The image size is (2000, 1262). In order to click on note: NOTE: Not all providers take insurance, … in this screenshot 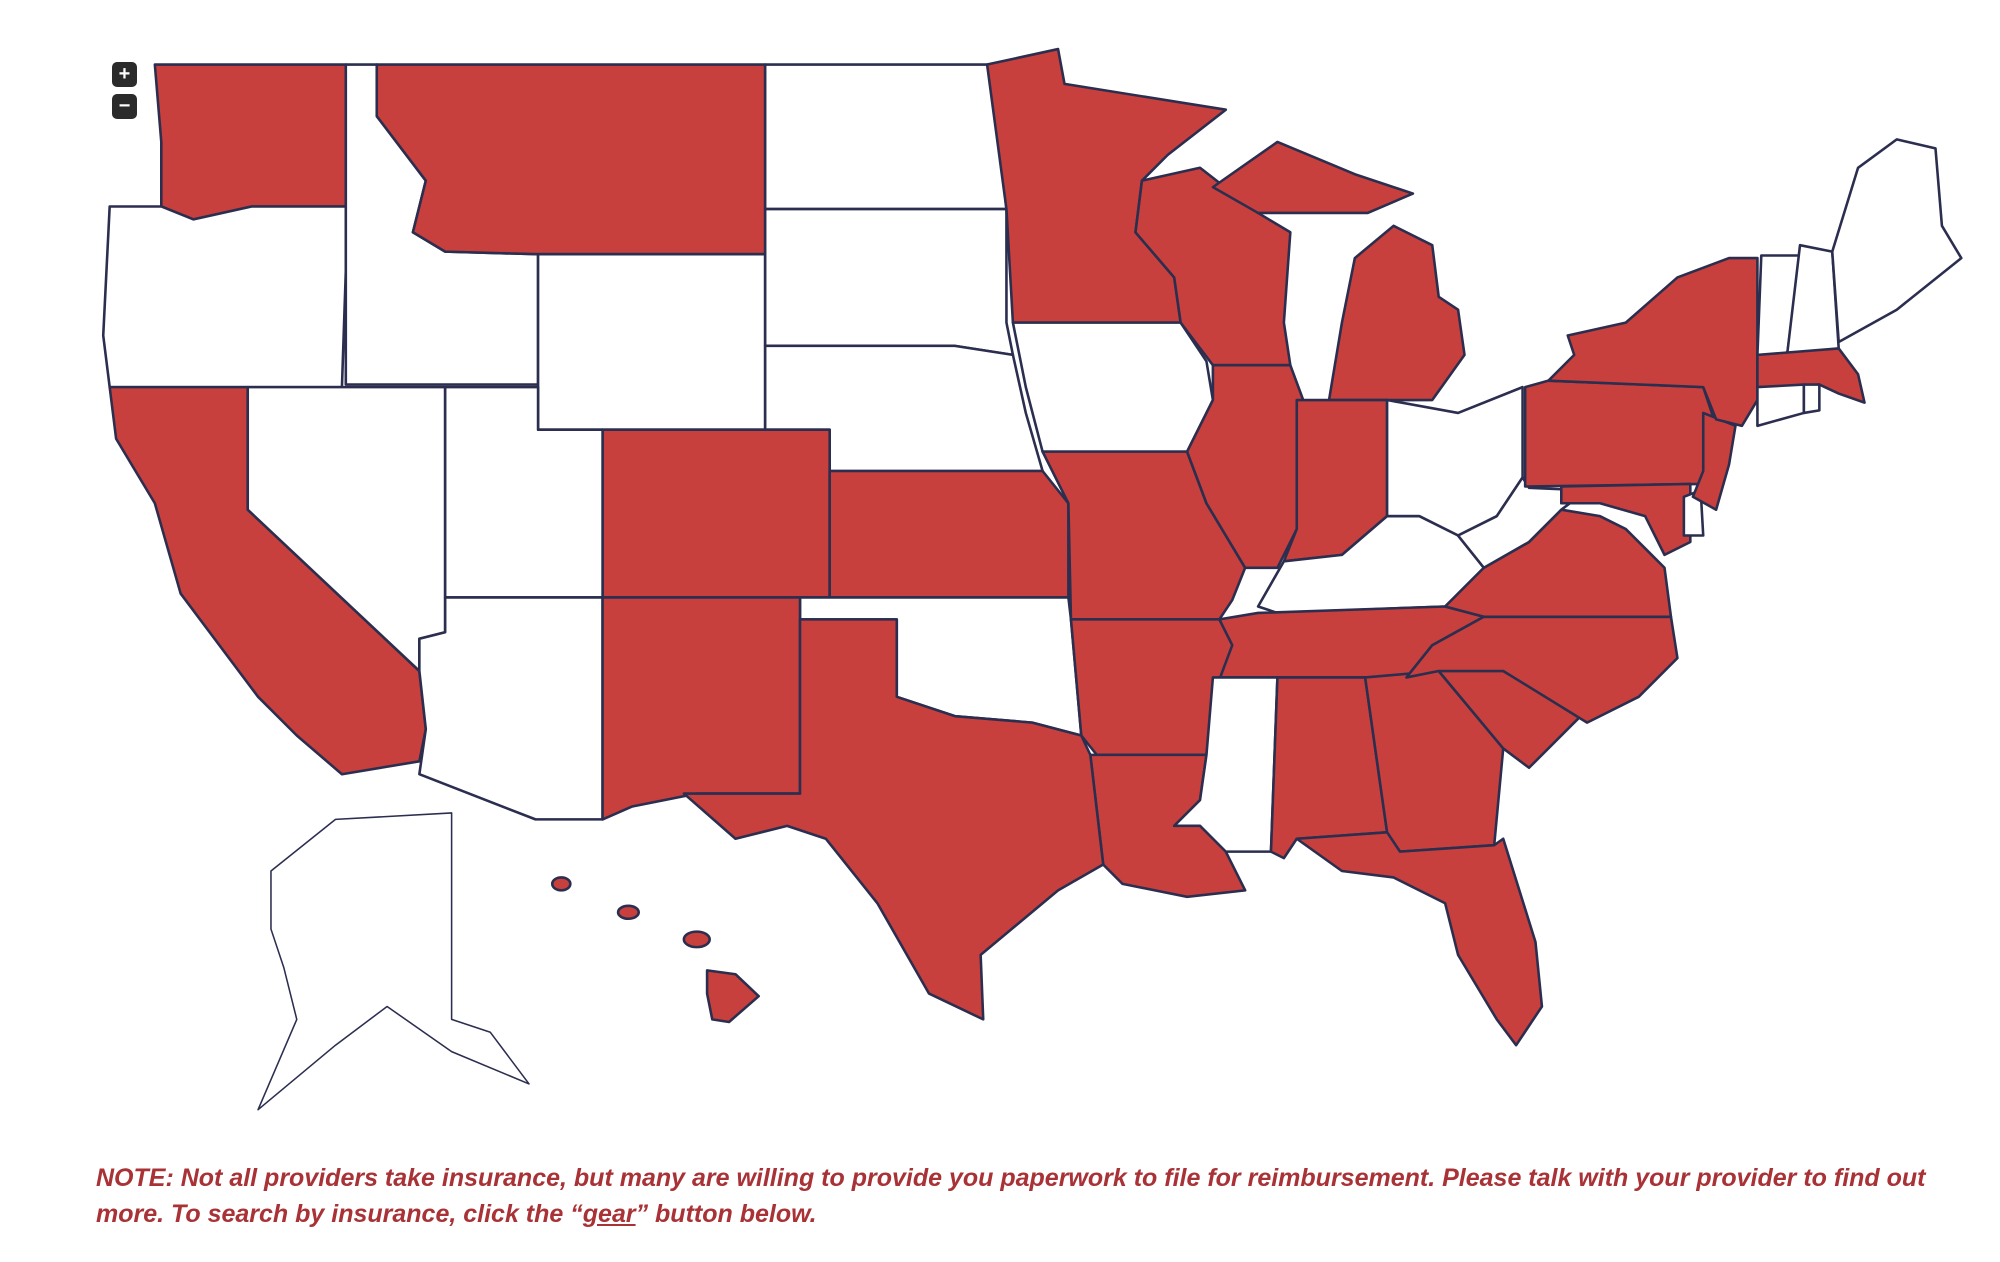, I will do `click(1036, 1196)`.